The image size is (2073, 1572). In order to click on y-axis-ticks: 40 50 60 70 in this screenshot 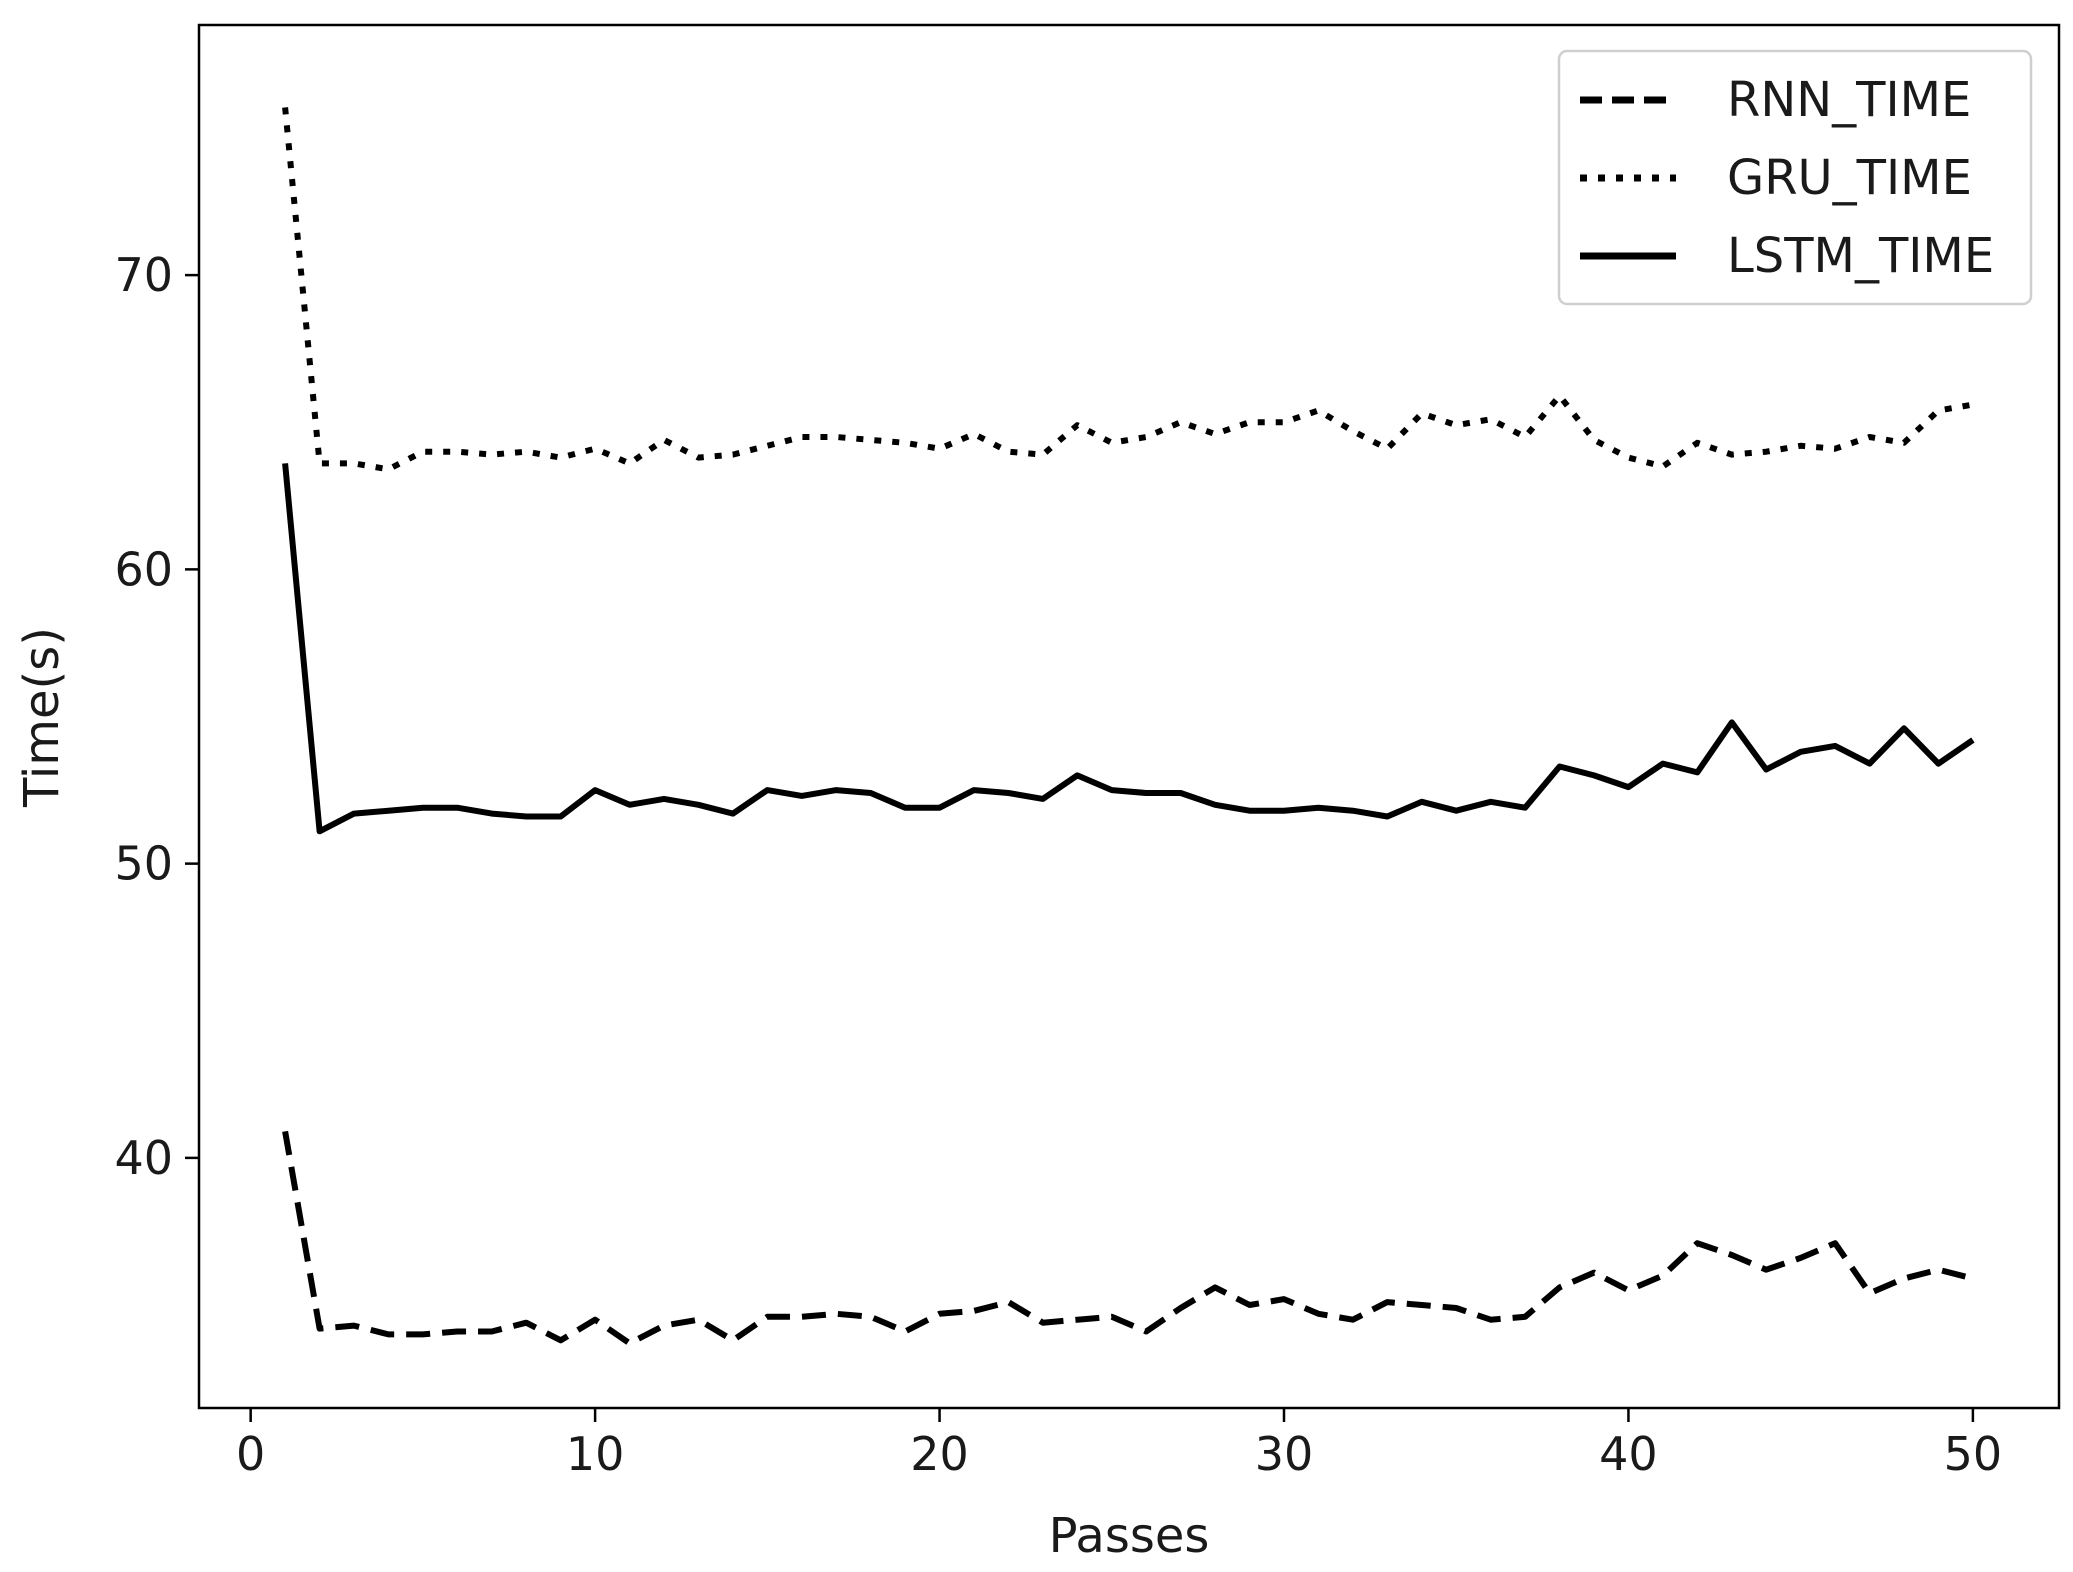, I will do `click(156, 716)`.